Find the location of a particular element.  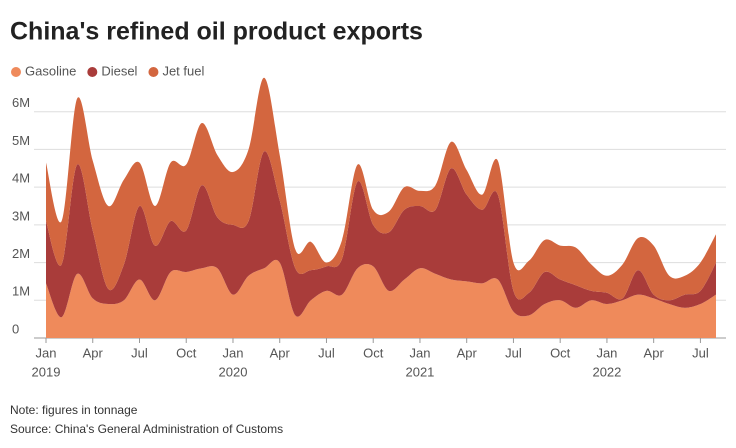

legend-label: Diesel is located at coordinates (119, 70).